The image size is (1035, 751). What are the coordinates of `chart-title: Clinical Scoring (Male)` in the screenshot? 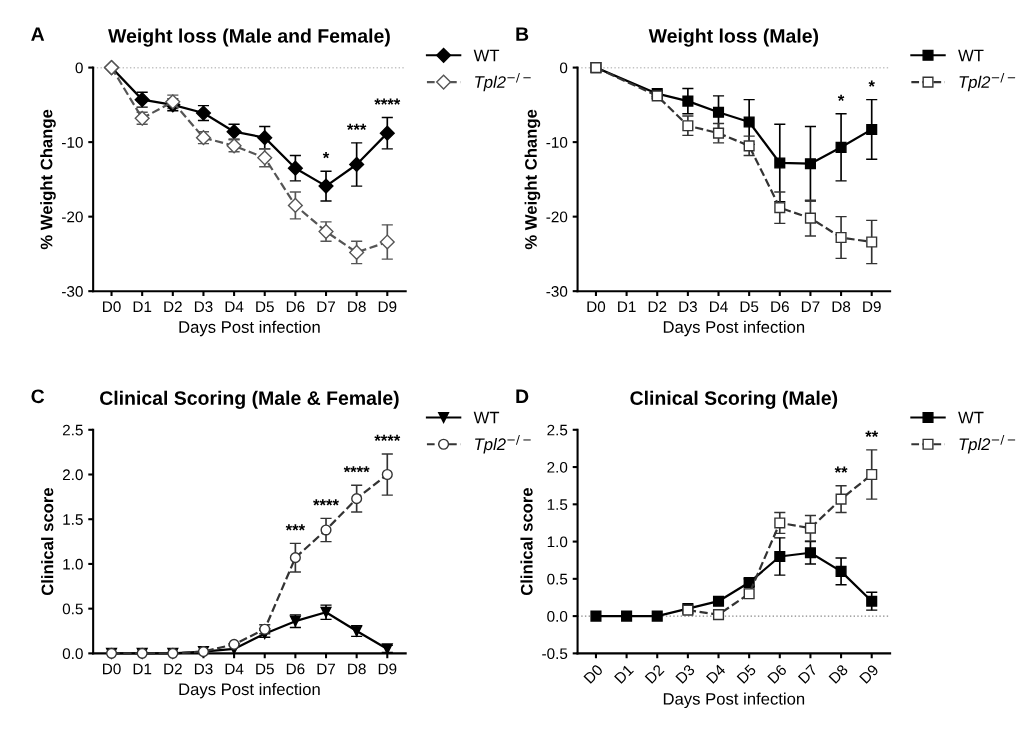 It's located at (734, 399).